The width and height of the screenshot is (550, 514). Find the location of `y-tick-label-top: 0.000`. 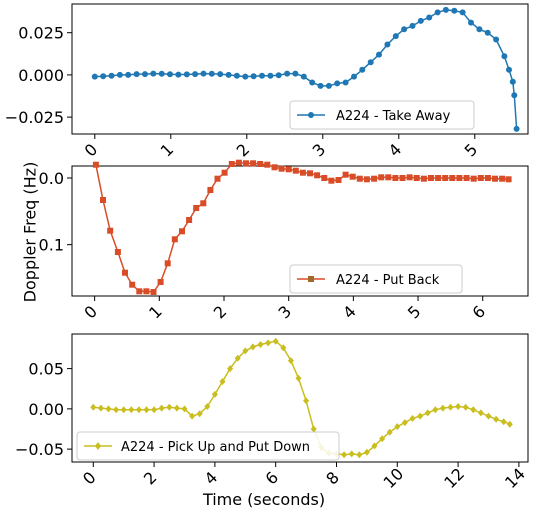

y-tick-label-top: 0.000 is located at coordinates (41, 75).